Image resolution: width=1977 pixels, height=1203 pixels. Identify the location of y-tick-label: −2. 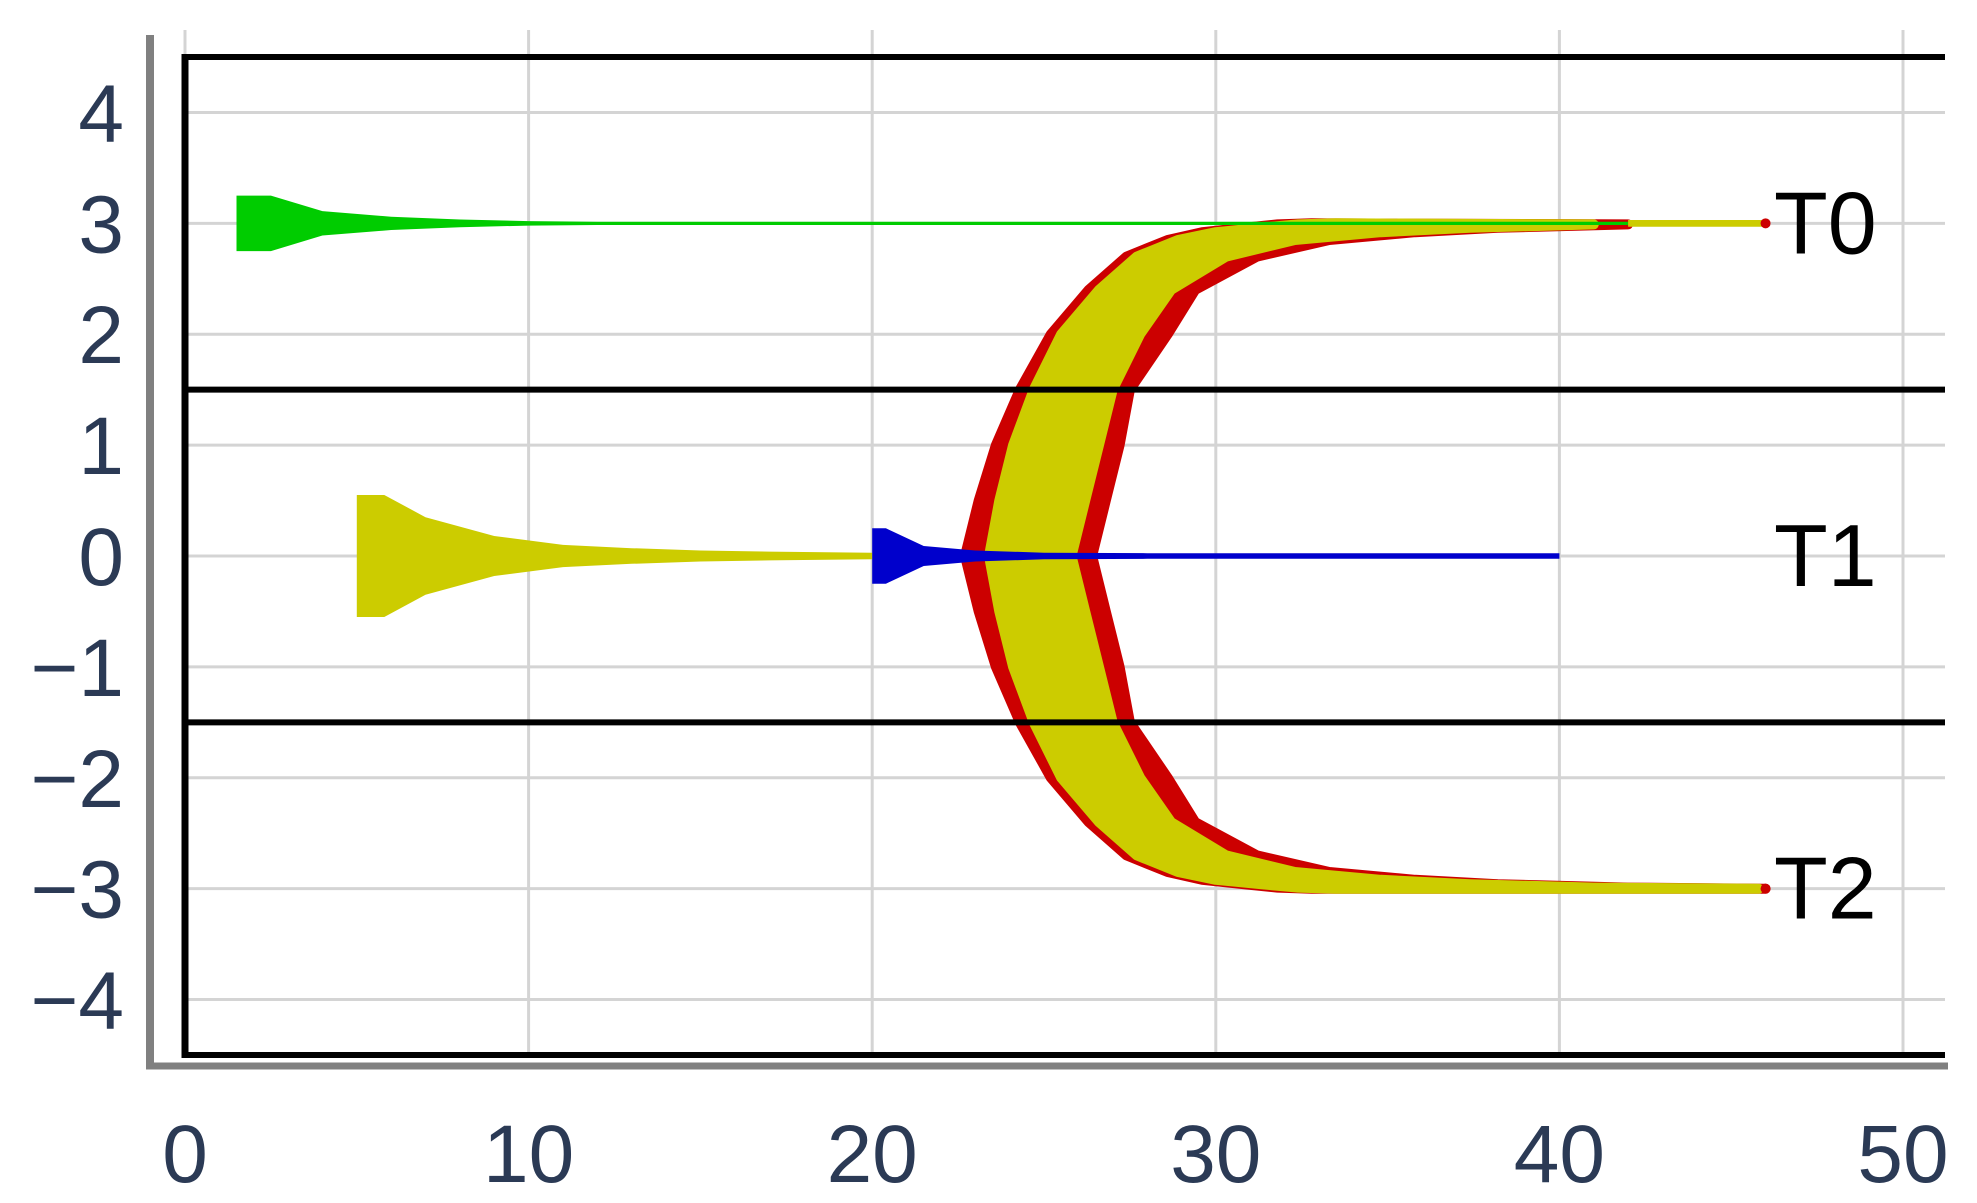
(78, 779).